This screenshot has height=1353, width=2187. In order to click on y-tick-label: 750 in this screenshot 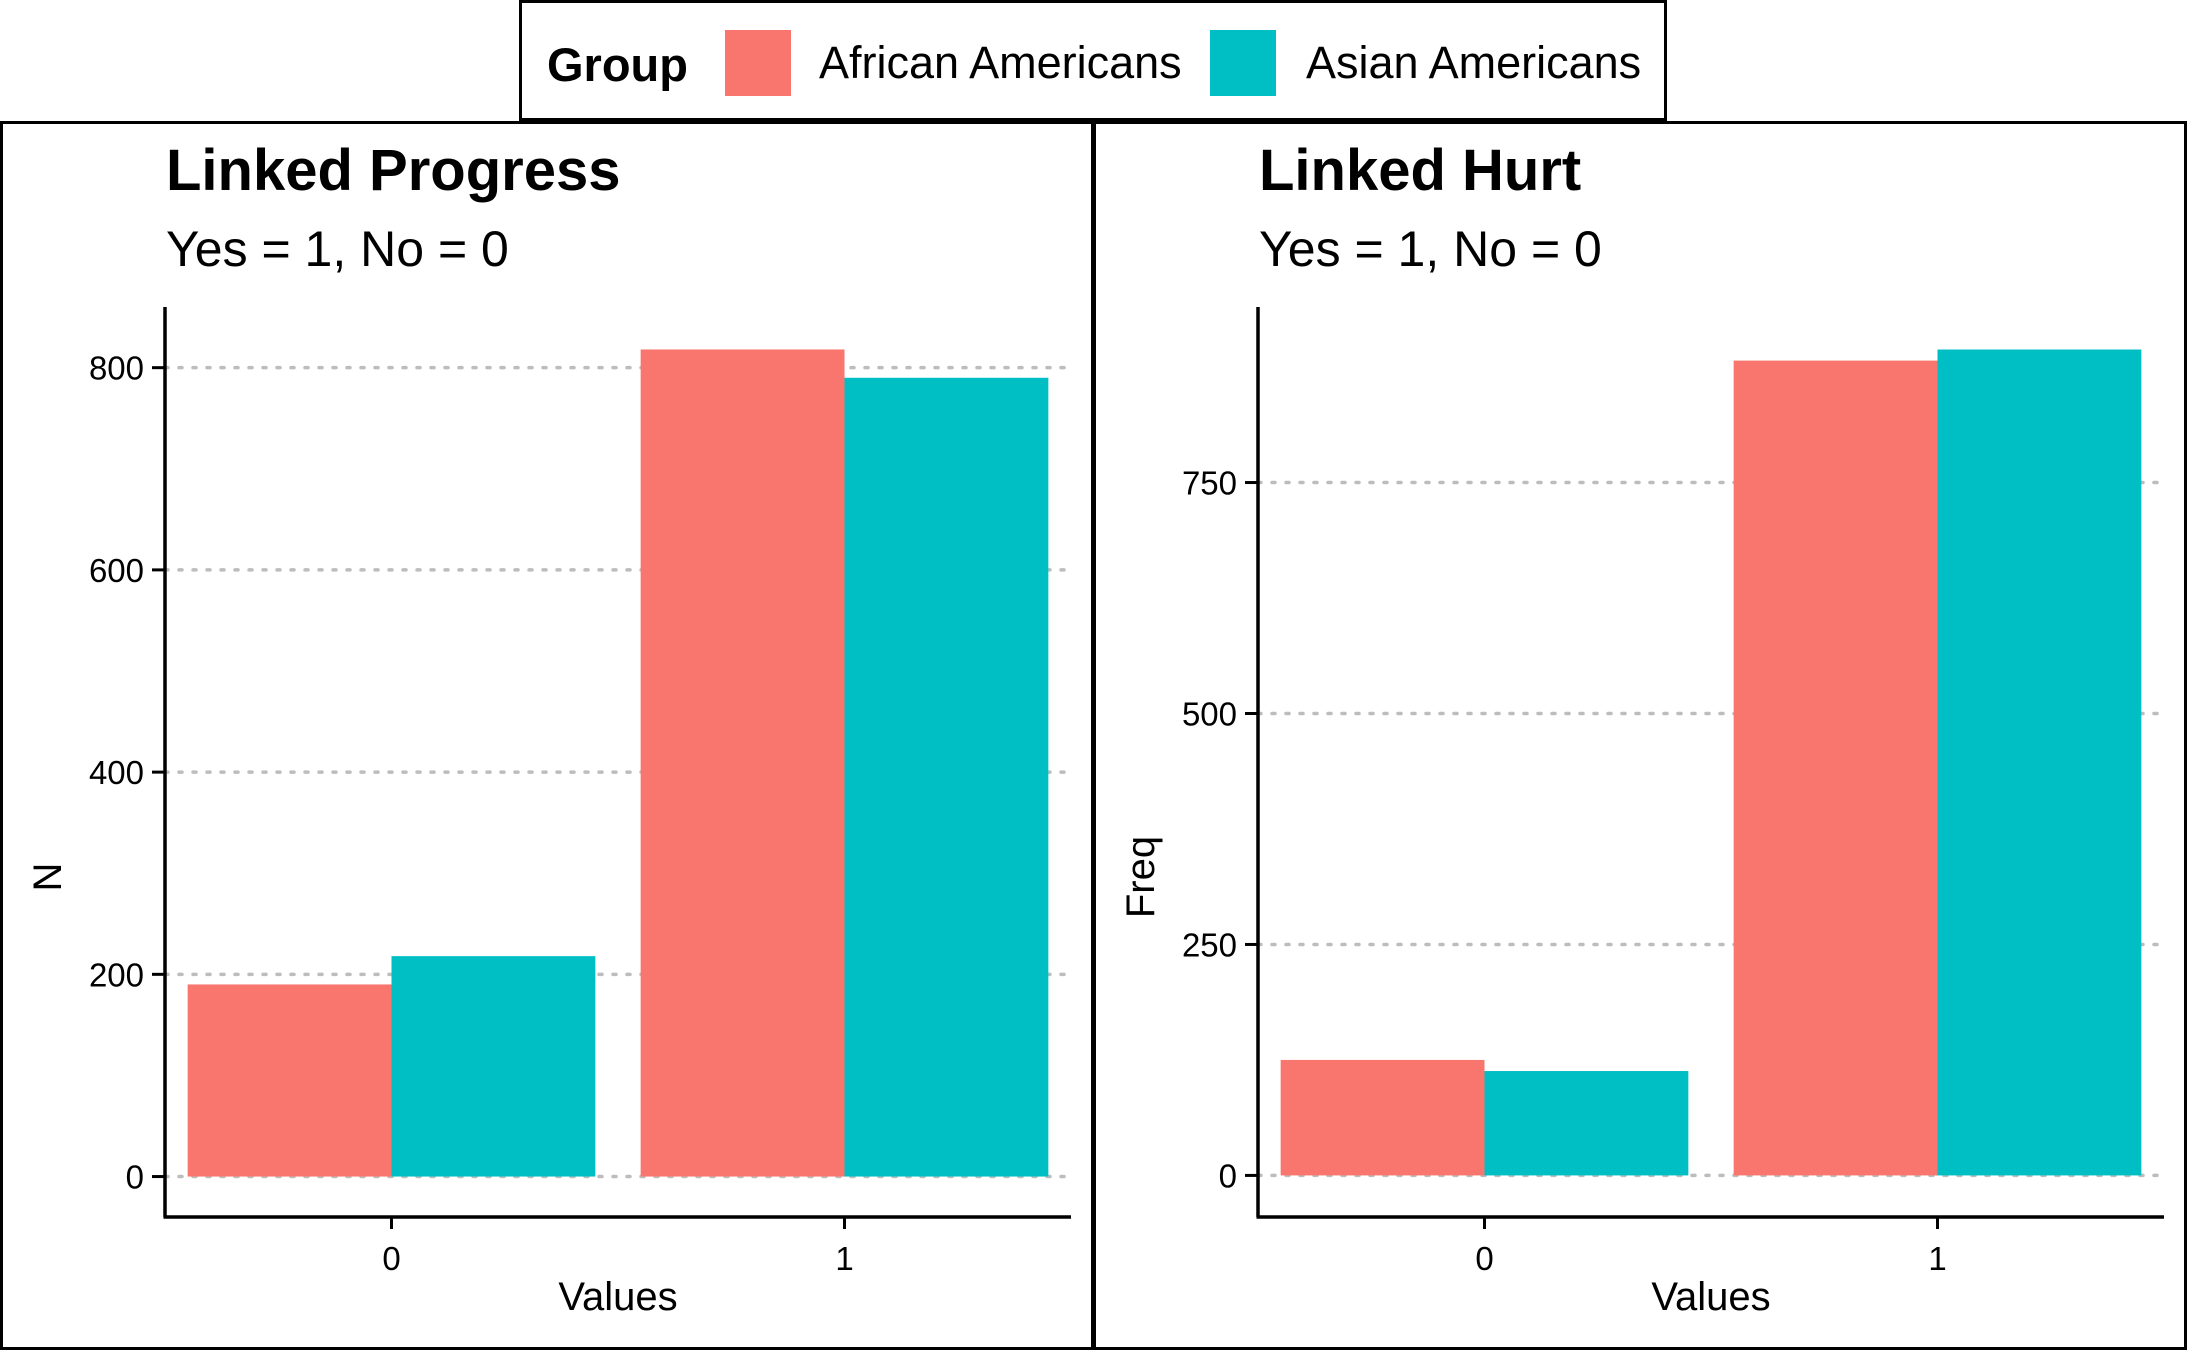, I will do `click(1209, 483)`.